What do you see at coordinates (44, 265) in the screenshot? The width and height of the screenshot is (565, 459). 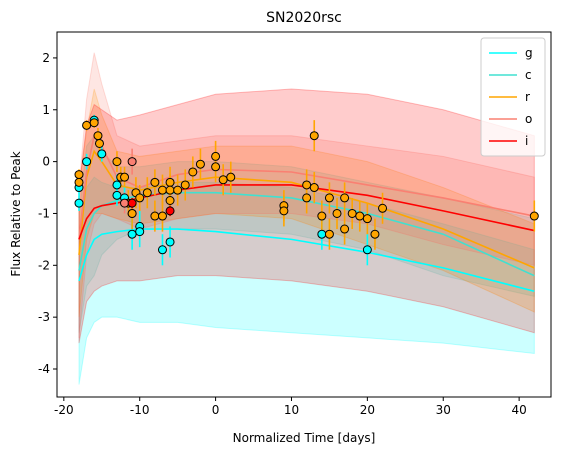 I see `y-tick-label: -2` at bounding box center [44, 265].